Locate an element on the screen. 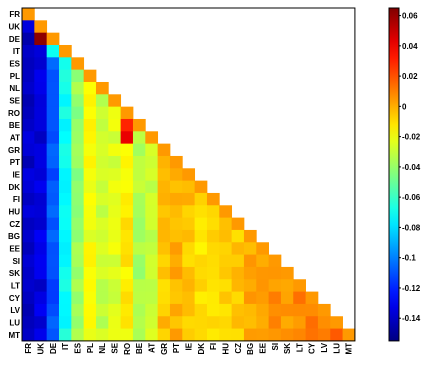 This screenshot has height=369, width=430. x-tick-label: LV is located at coordinates (324, 347).